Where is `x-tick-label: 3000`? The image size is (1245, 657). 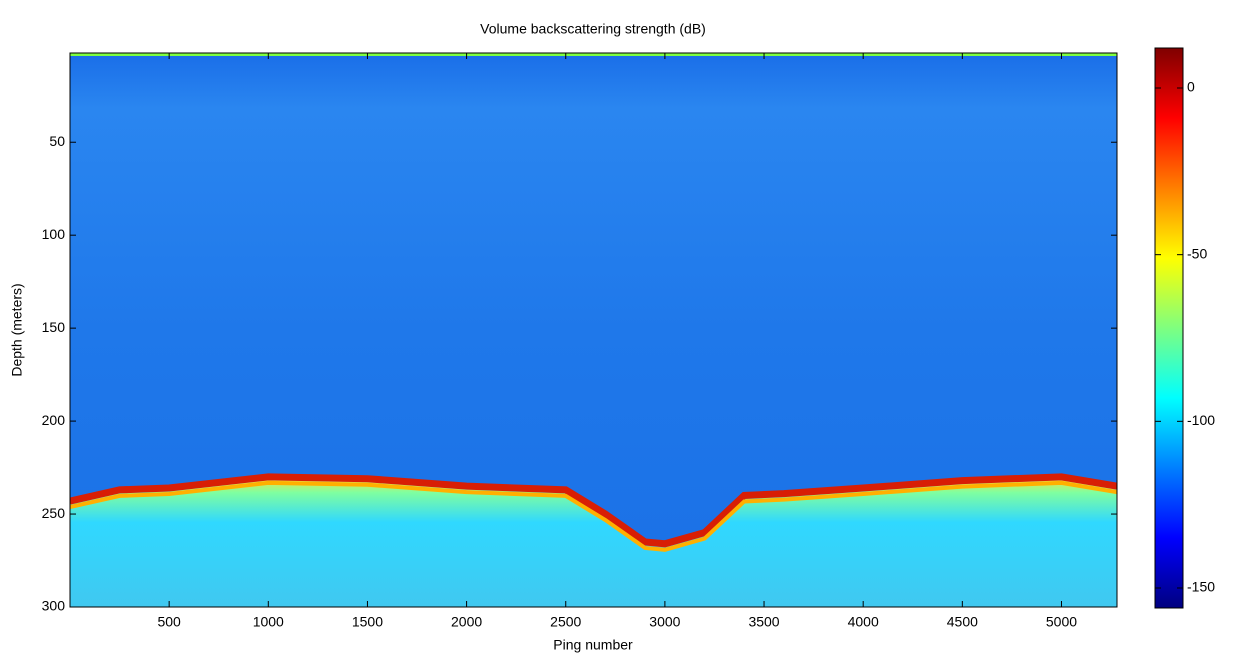
x-tick-label: 3000 is located at coordinates (664, 622).